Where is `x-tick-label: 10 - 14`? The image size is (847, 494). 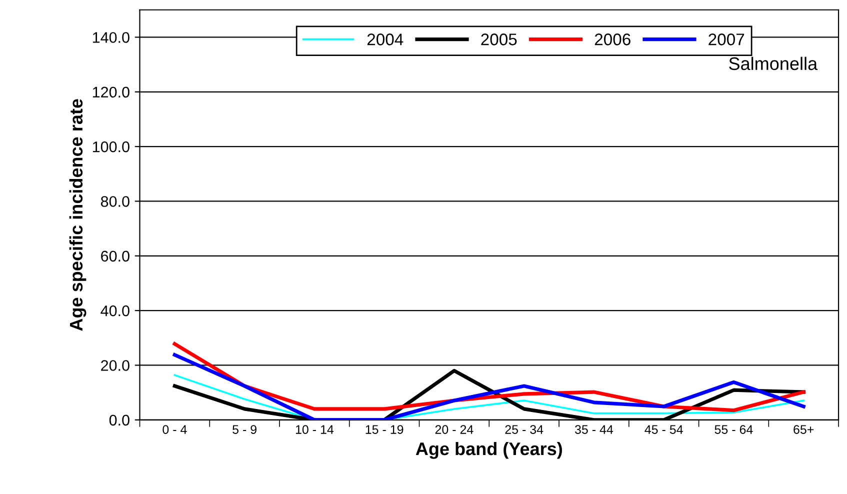 x-tick-label: 10 - 14 is located at coordinates (315, 429).